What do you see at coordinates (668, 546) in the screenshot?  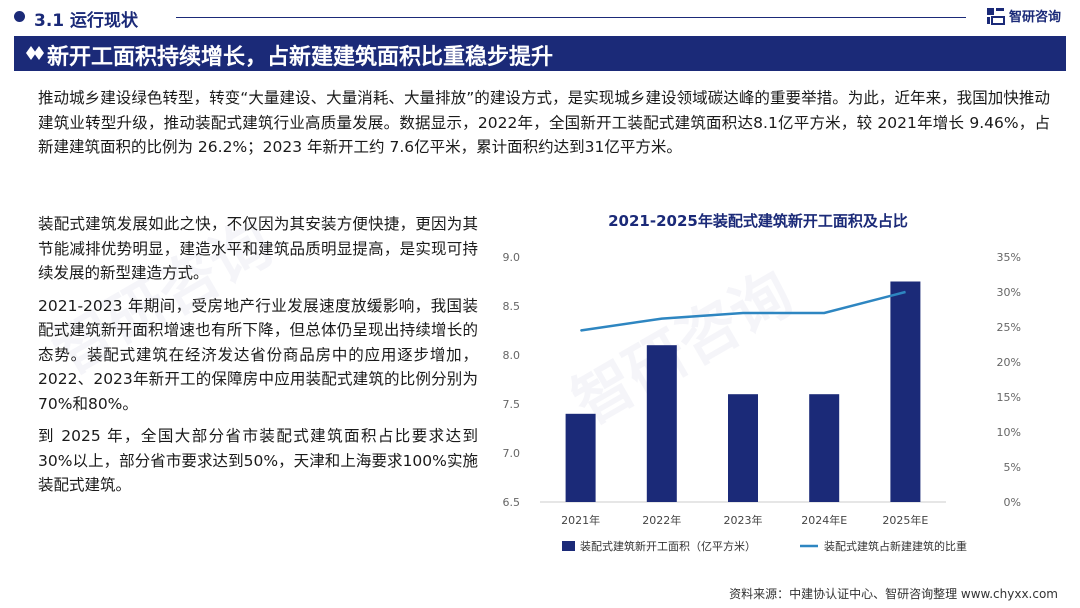 I see `legend-bar-label: 装配式建筑新开工面积（亿平方米）` at bounding box center [668, 546].